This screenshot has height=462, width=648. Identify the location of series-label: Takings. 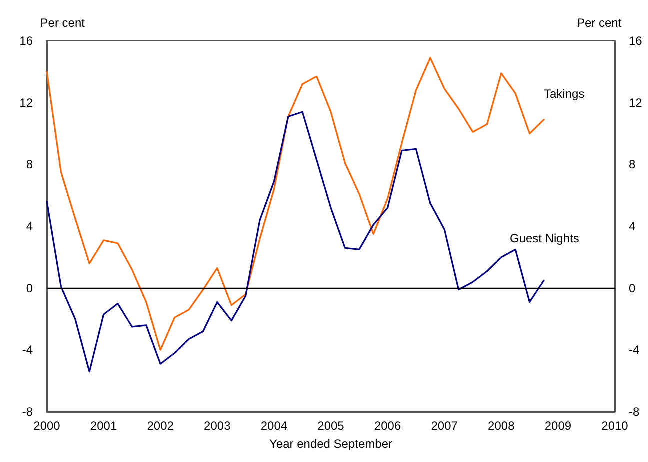
(564, 93).